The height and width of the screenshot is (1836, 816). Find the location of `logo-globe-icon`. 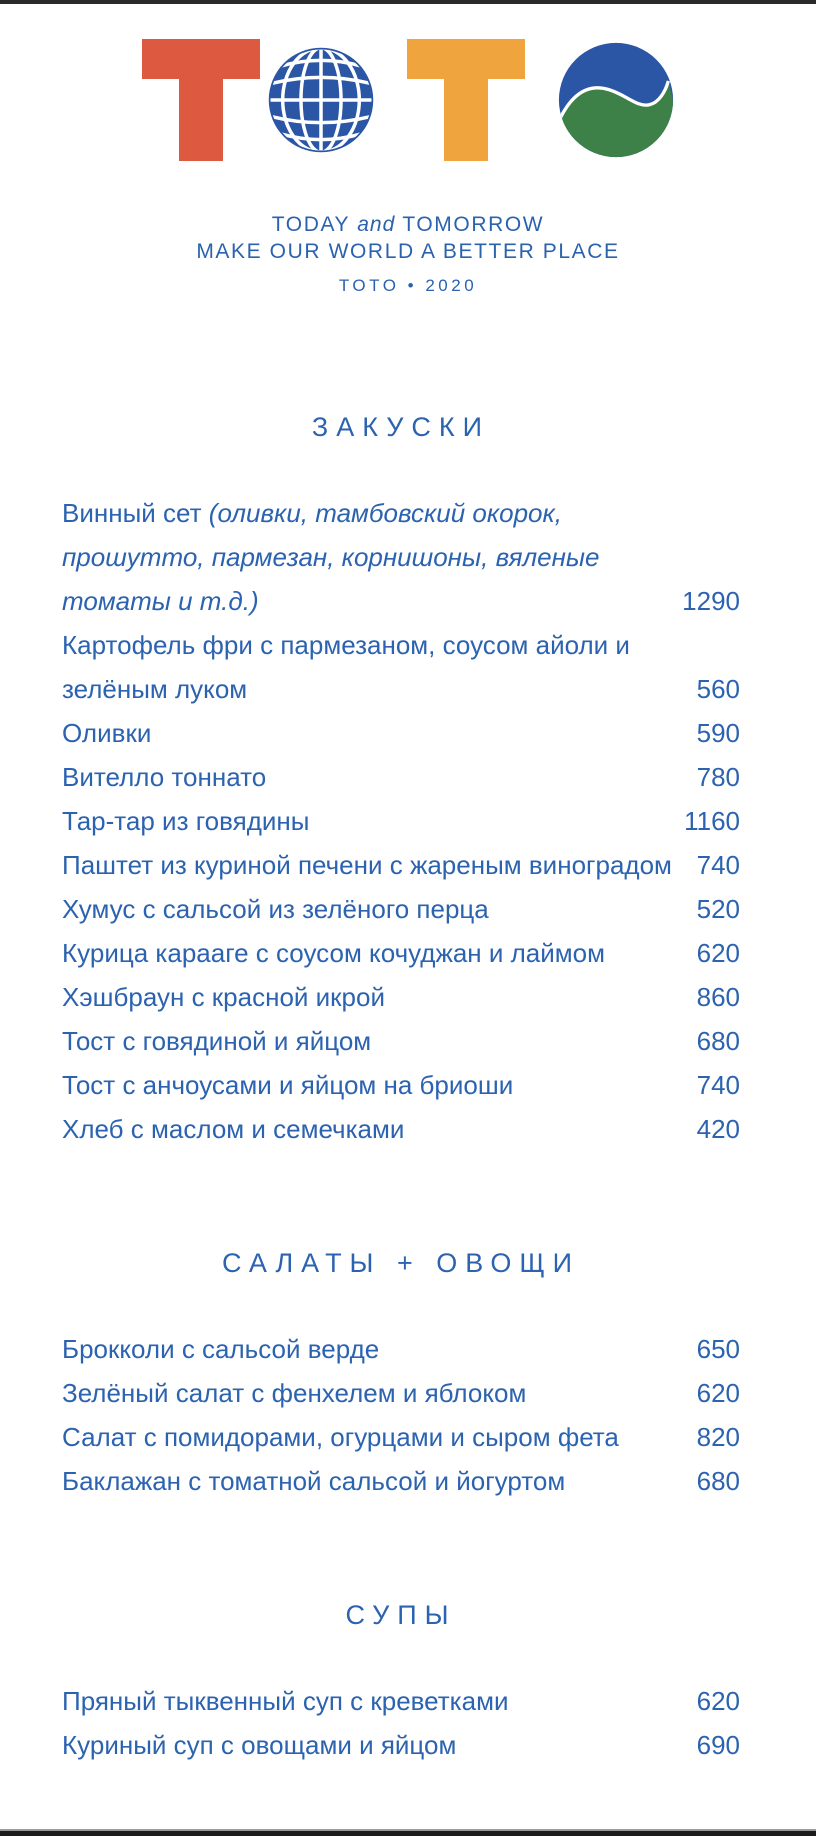

logo-globe-icon is located at coordinates (320, 100).